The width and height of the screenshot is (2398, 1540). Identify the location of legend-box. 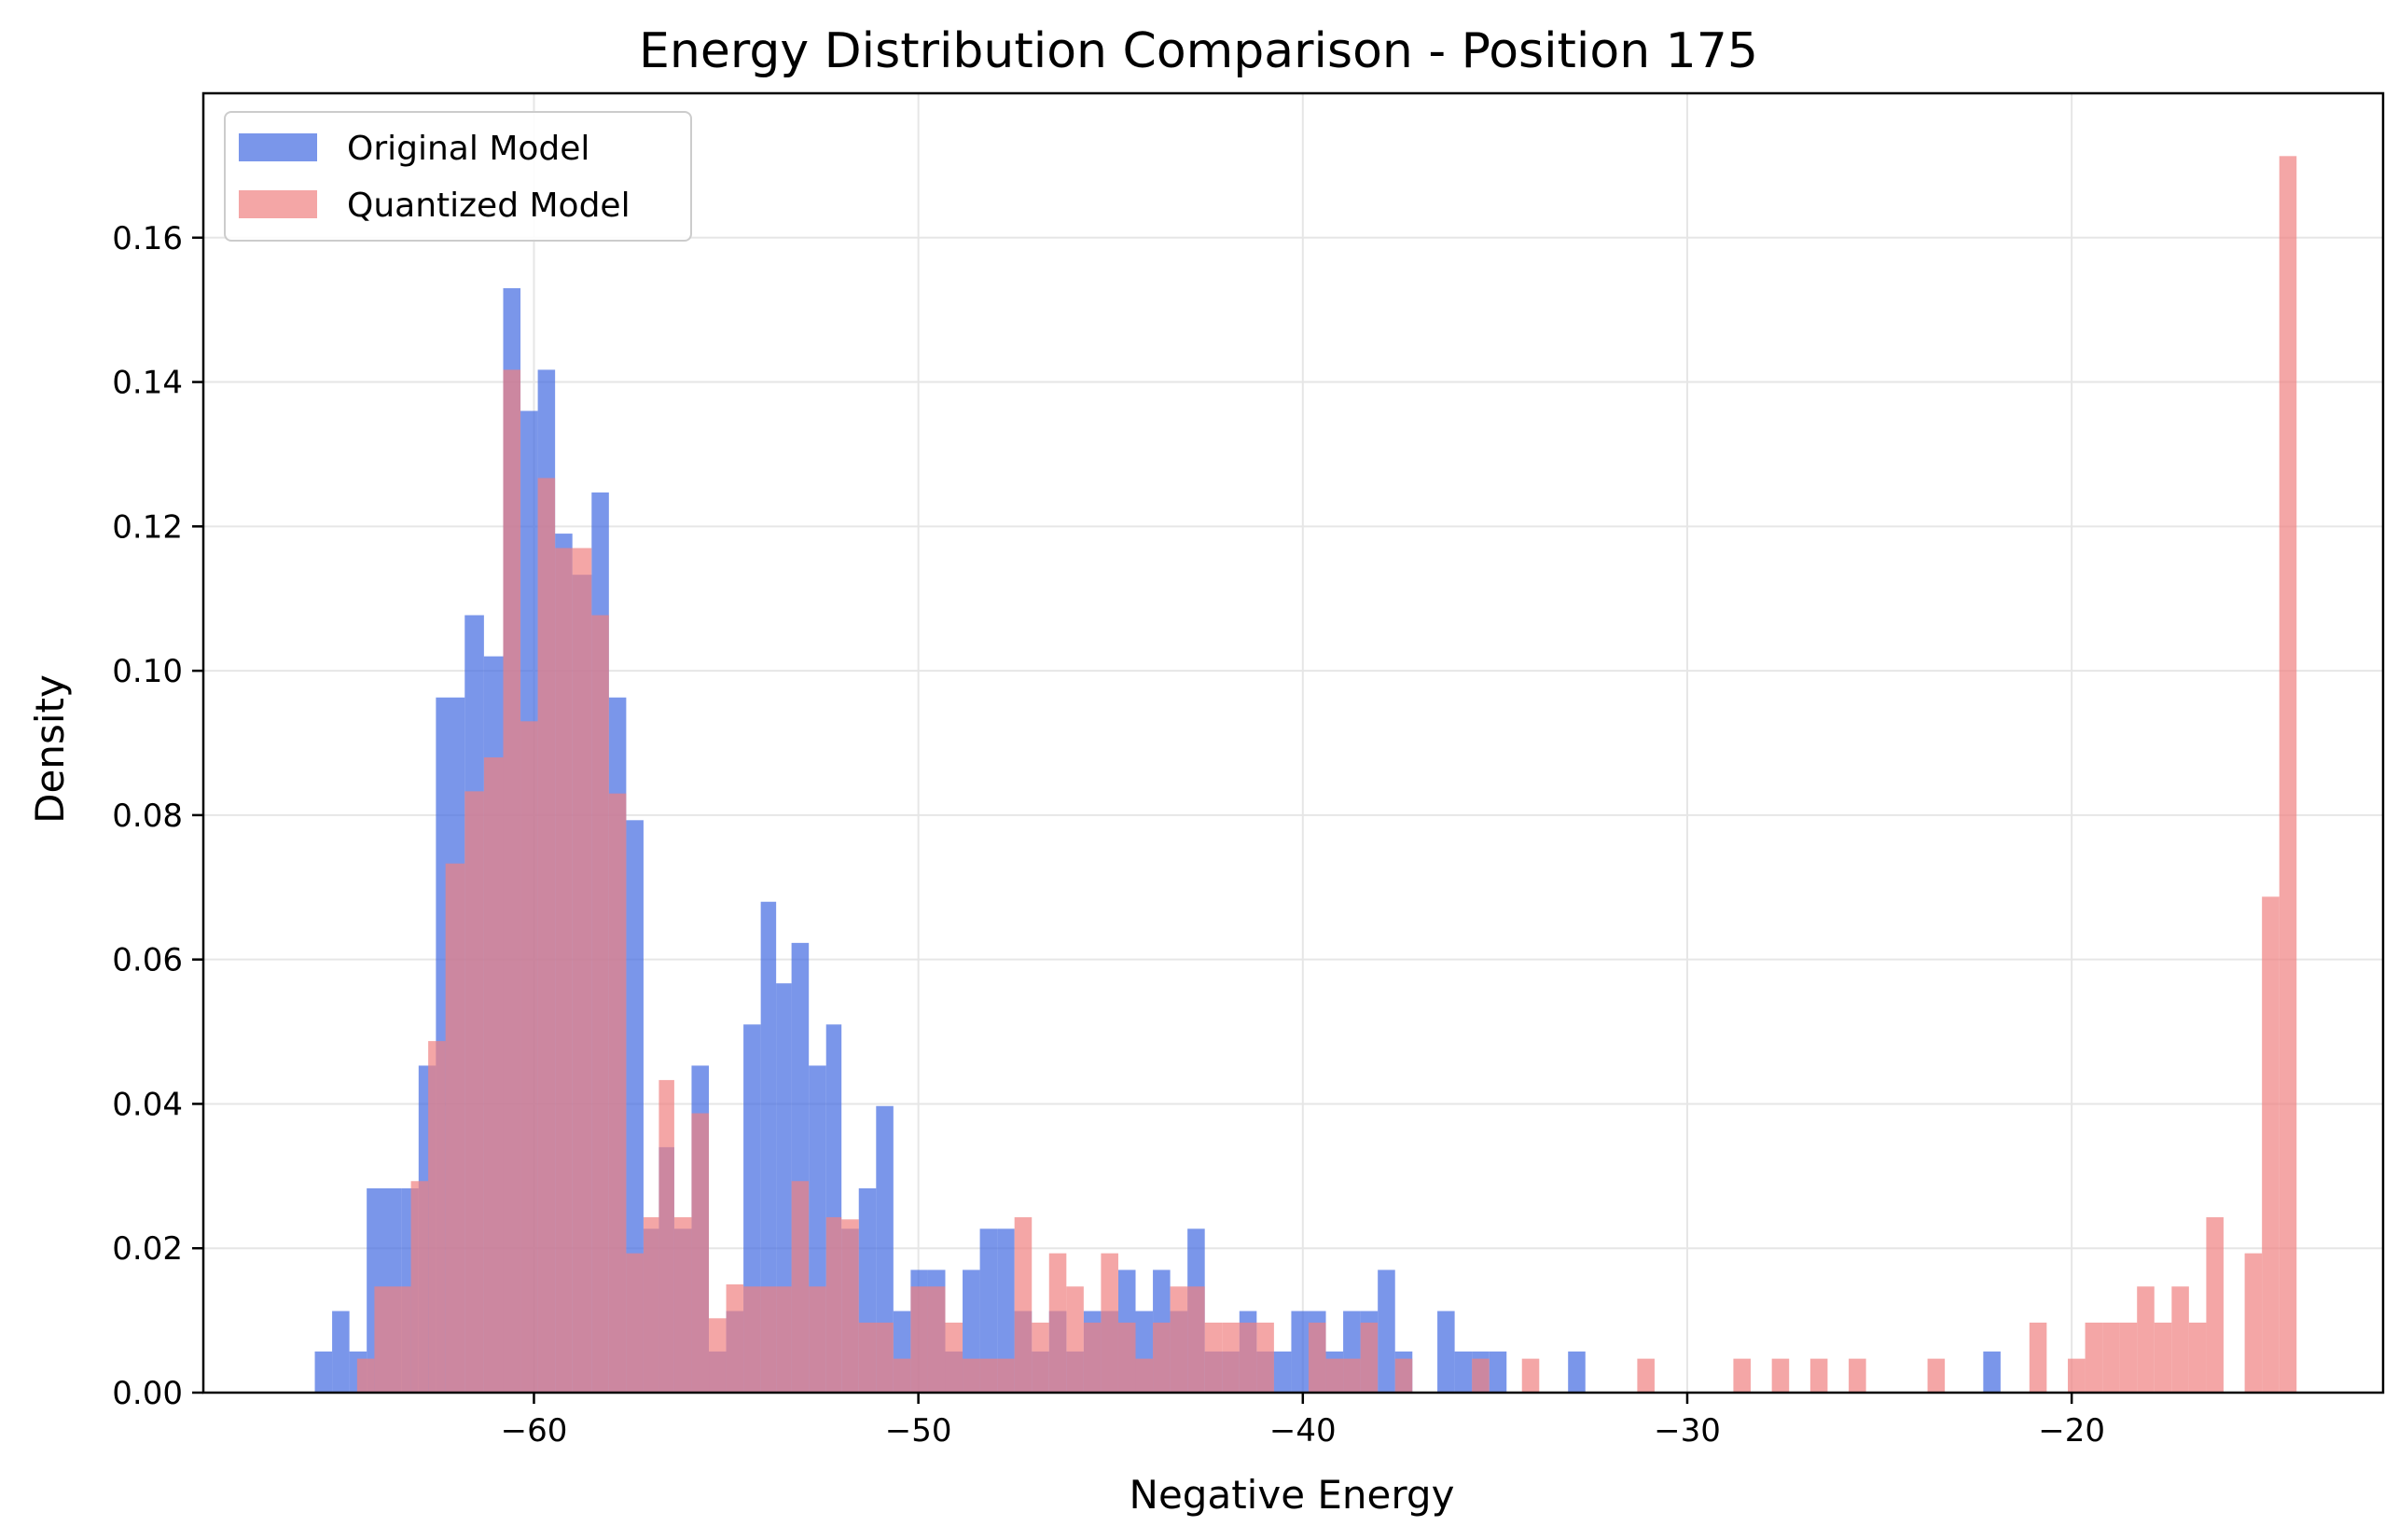
(458, 176).